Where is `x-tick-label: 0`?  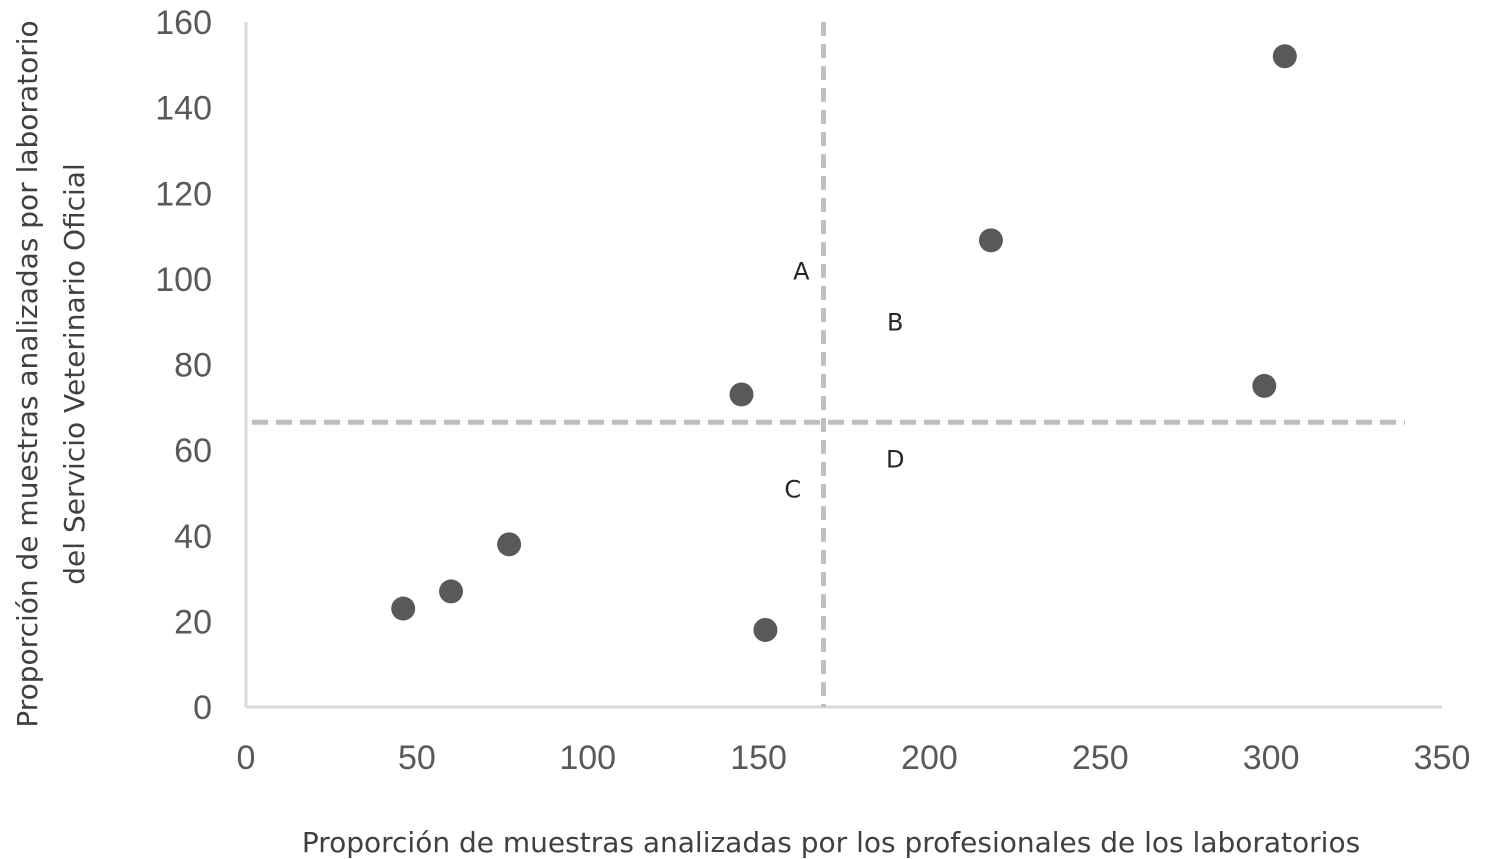
x-tick-label: 0 is located at coordinates (246, 758).